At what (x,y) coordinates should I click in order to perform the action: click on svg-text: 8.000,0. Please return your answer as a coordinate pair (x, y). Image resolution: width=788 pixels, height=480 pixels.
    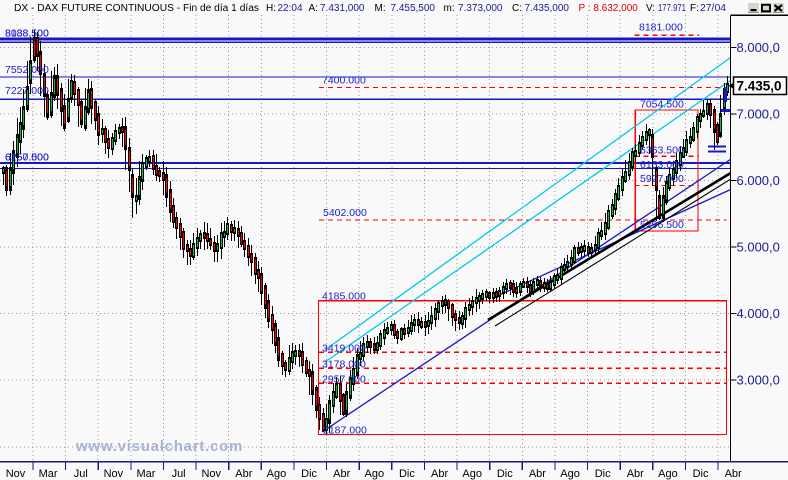
    Looking at the image, I should click on (758, 47).